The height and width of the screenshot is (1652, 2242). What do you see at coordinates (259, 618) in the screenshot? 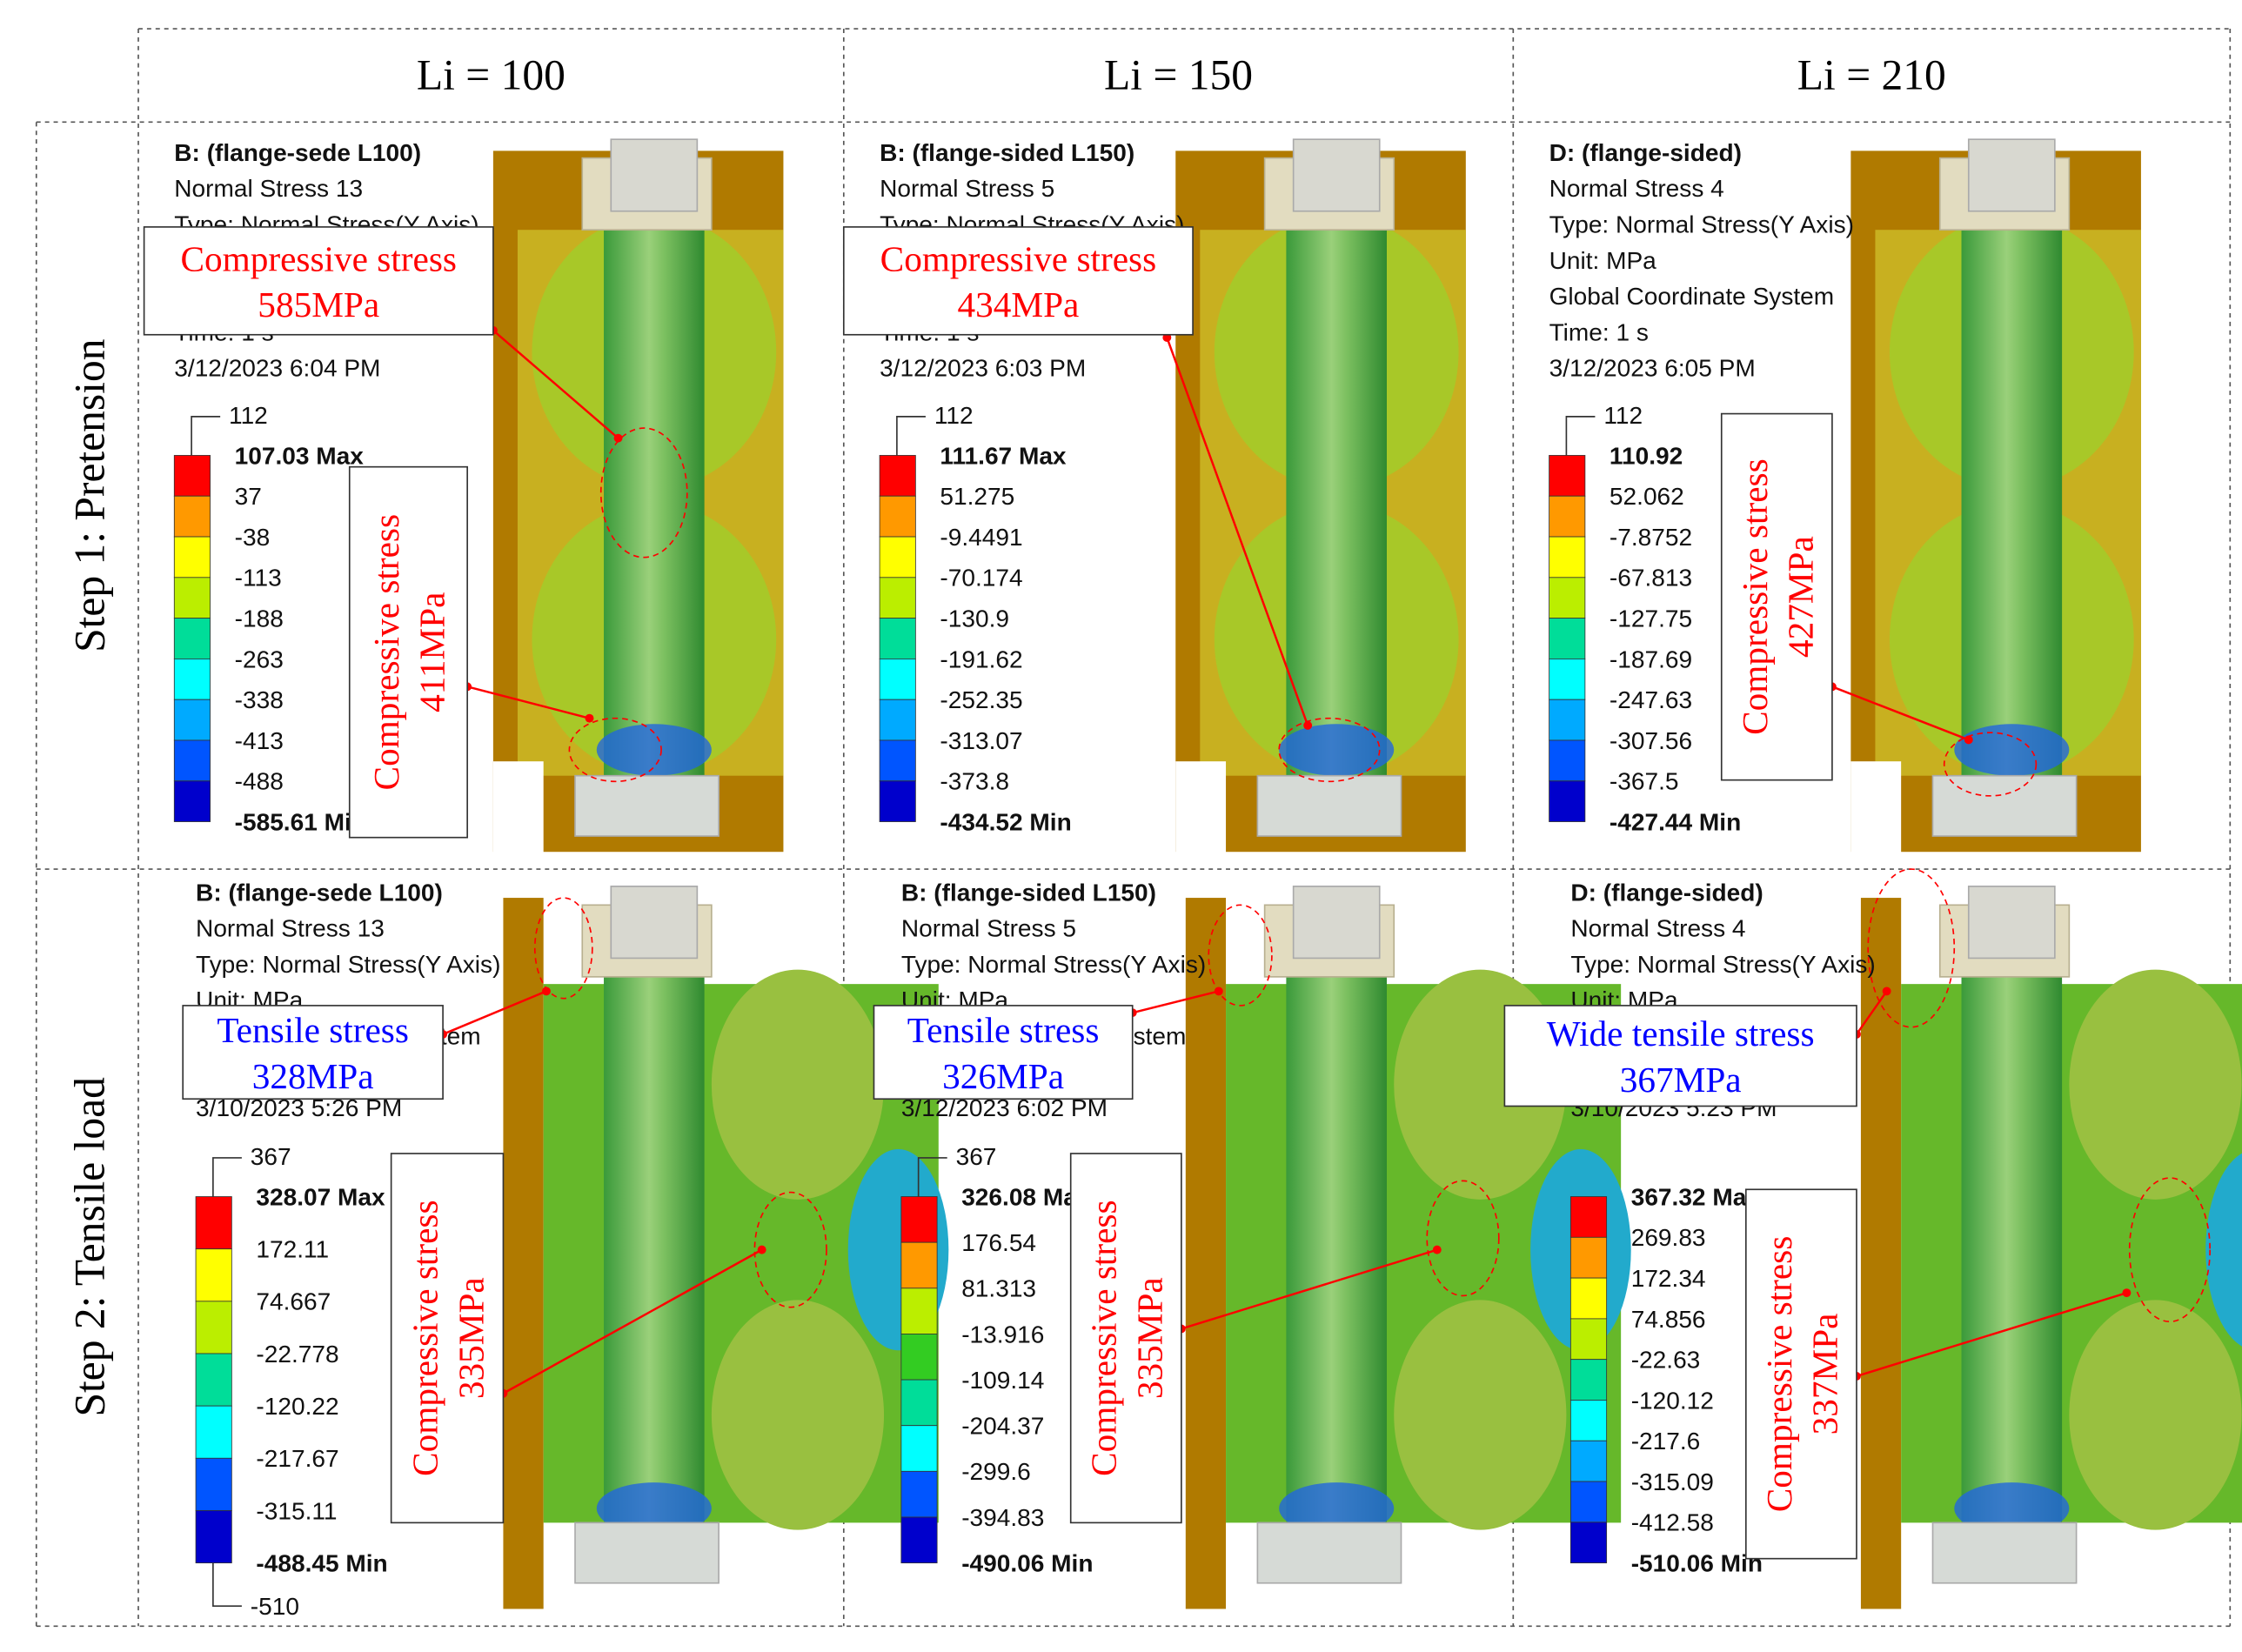
I see `legend-label: -188` at bounding box center [259, 618].